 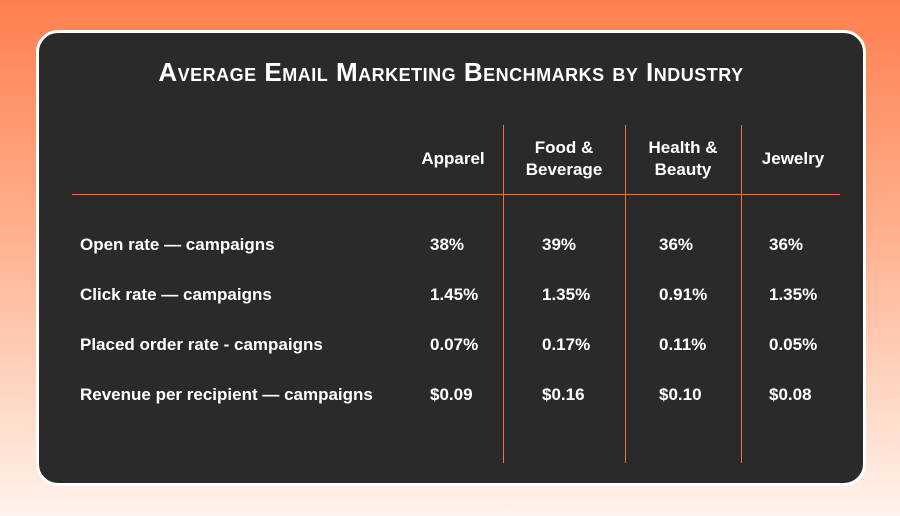 I want to click on column-header-apparel: Apparel, so click(x=453, y=159).